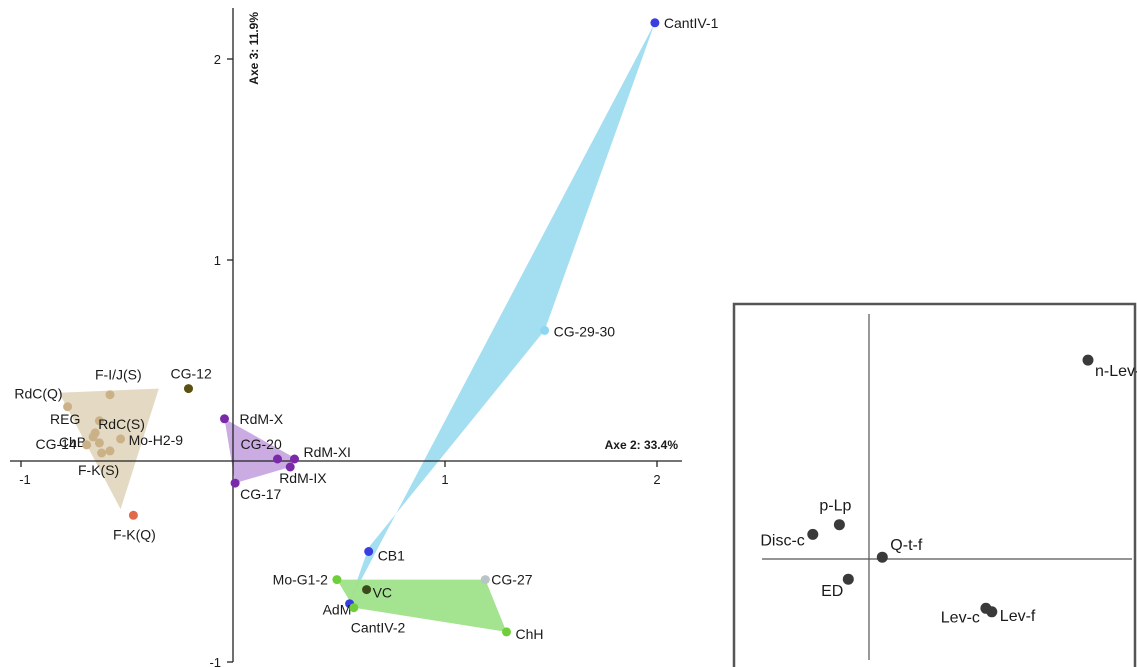  Describe the element at coordinates (217, 260) in the screenshot. I see `y-tick-label: 1` at that location.